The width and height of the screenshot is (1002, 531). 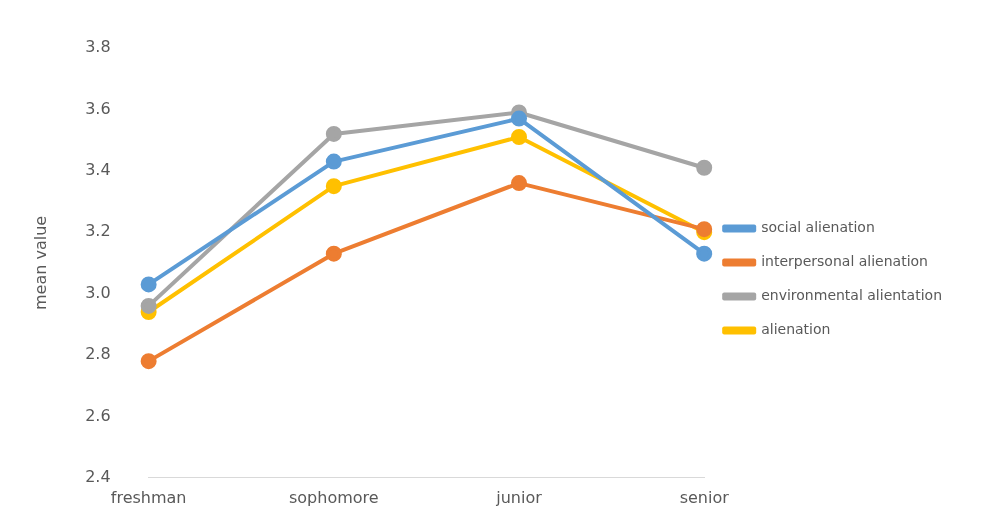 What do you see at coordinates (98, 108) in the screenshot?
I see `y-tick-label: 3.6` at bounding box center [98, 108].